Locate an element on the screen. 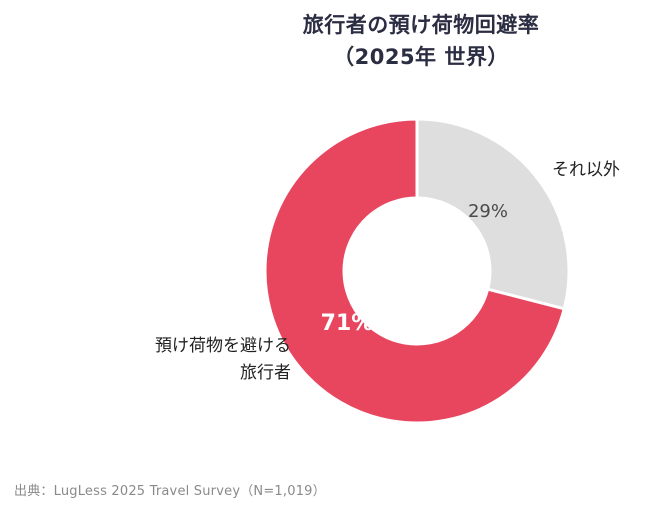  donut-slice is located at coordinates (493, 214).